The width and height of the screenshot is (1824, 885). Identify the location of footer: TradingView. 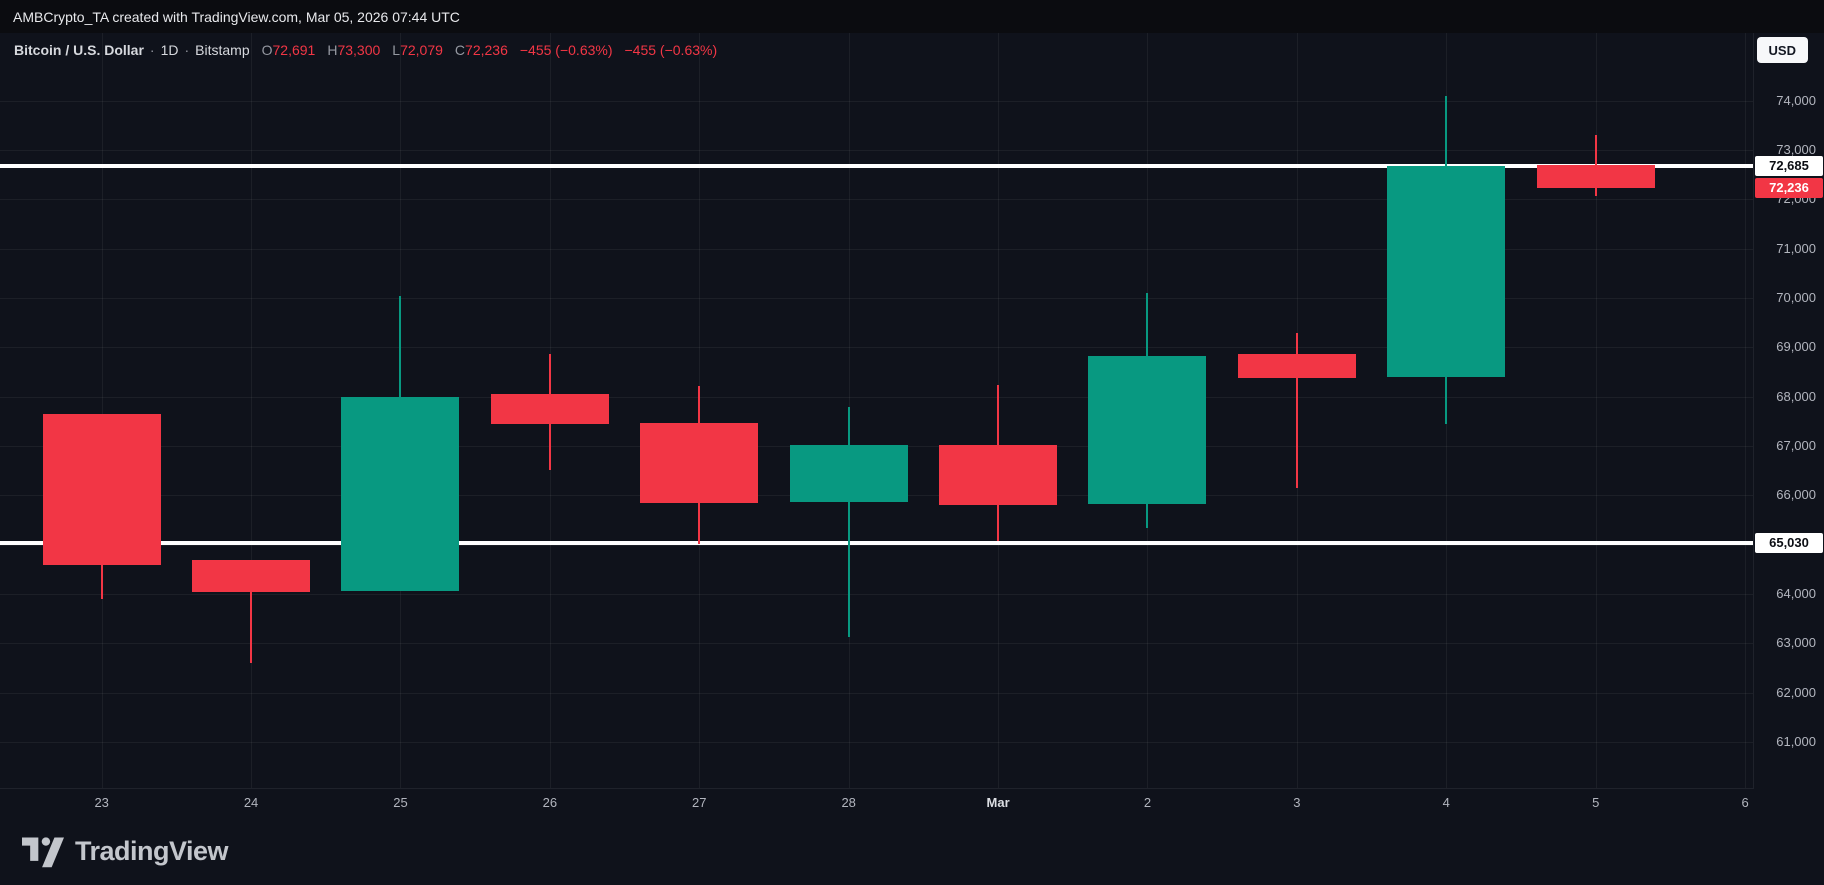
(912, 851).